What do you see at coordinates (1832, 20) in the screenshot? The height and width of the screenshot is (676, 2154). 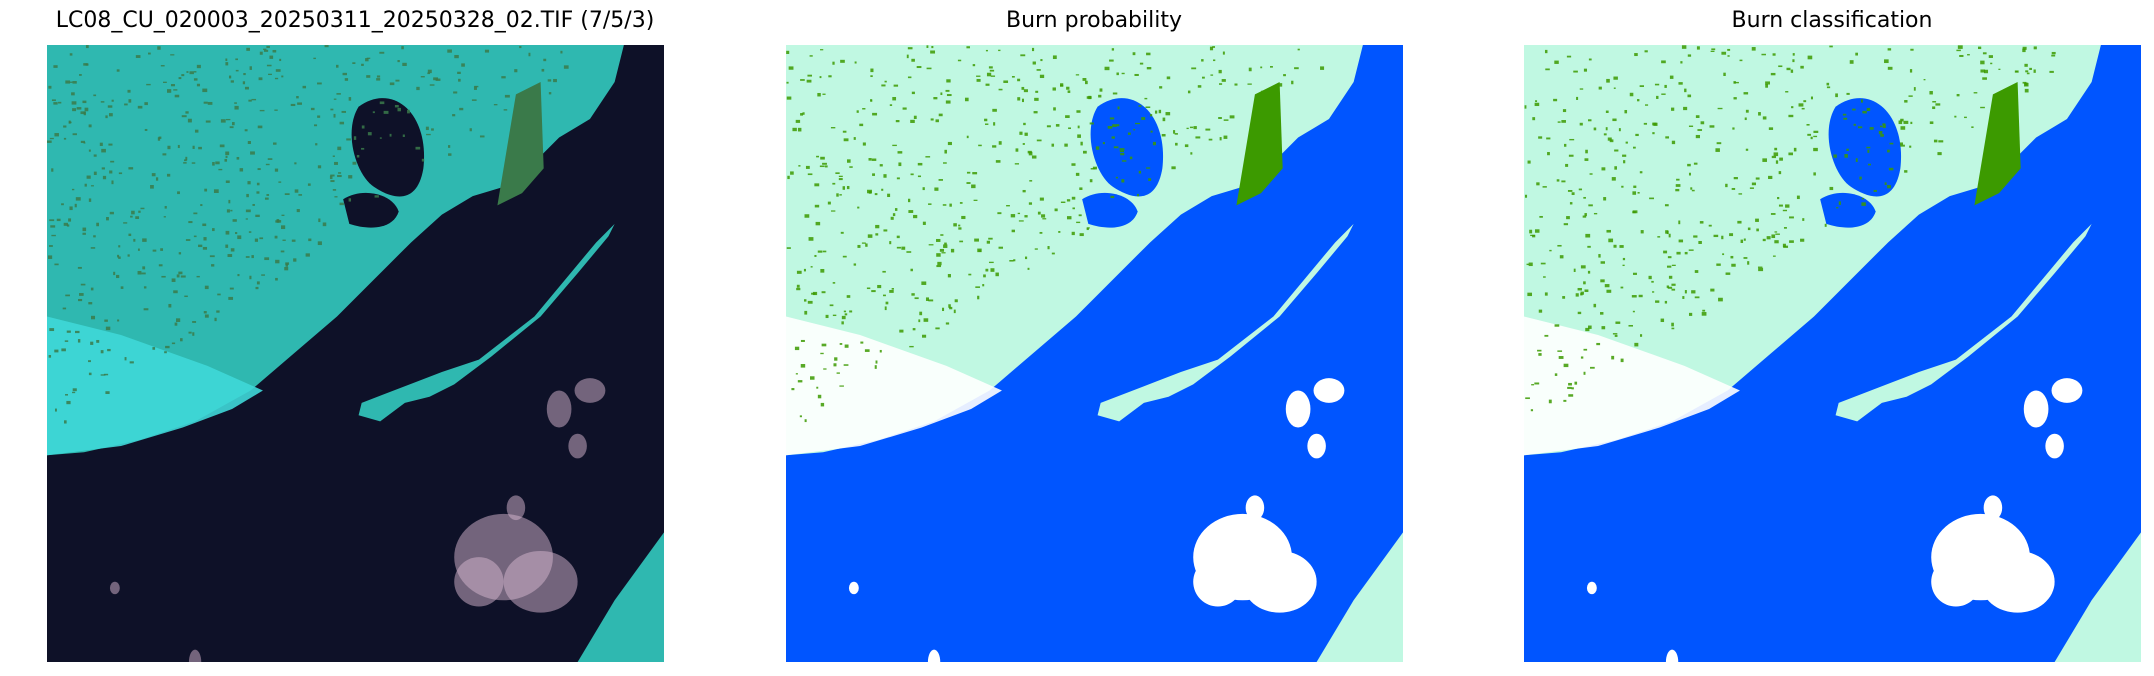 I see `panel-title-burn-classification: Burn classification` at bounding box center [1832, 20].